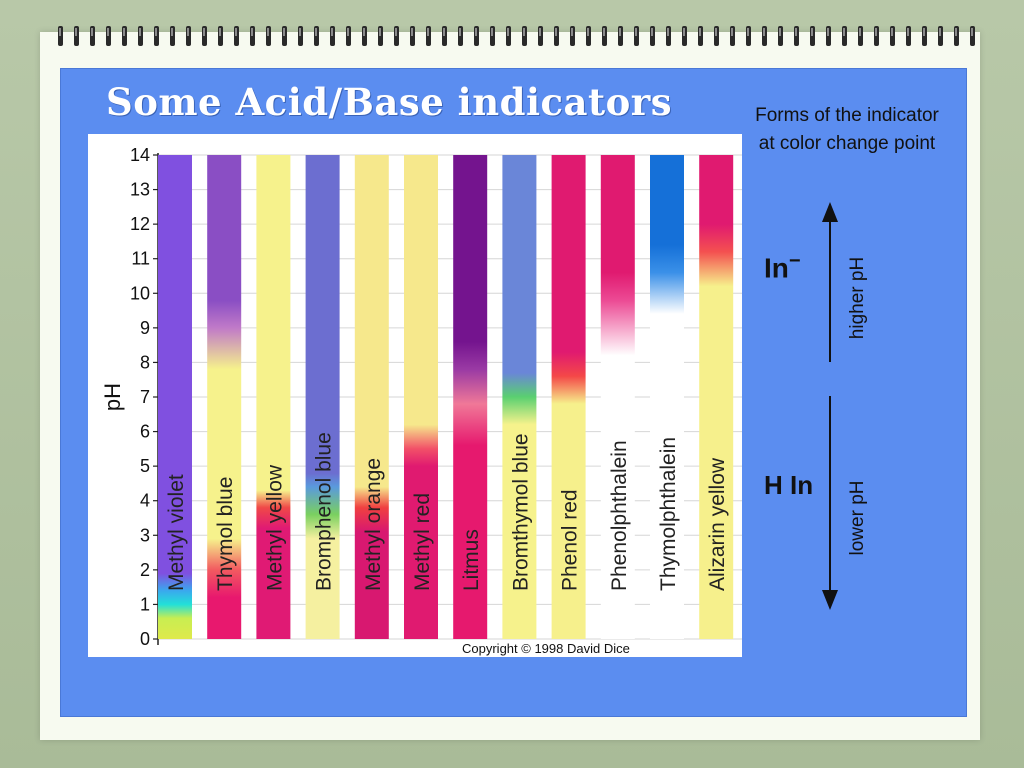  What do you see at coordinates (619, 515) in the screenshot?
I see `indicator-label: Phenolphthalein` at bounding box center [619, 515].